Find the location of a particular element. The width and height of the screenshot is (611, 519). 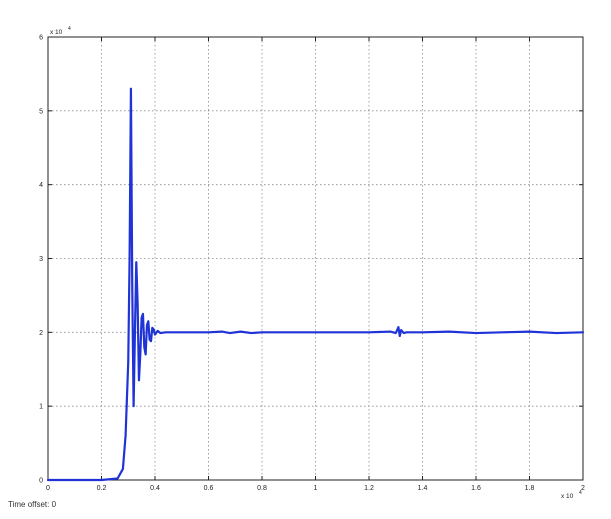

x-tick-label: 0.8 is located at coordinates (262, 488).